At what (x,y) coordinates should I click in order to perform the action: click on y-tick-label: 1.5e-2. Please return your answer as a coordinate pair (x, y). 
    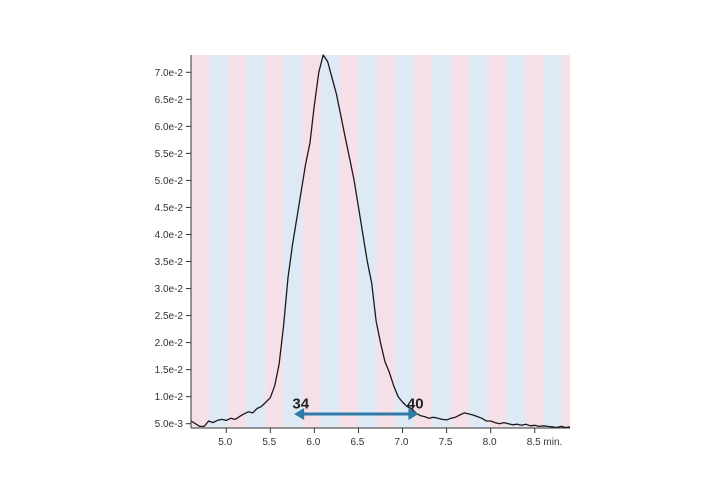
    Looking at the image, I should click on (169, 370).